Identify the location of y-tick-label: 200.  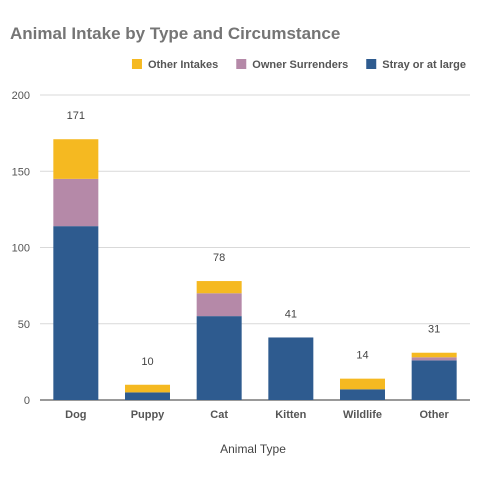
(21, 96).